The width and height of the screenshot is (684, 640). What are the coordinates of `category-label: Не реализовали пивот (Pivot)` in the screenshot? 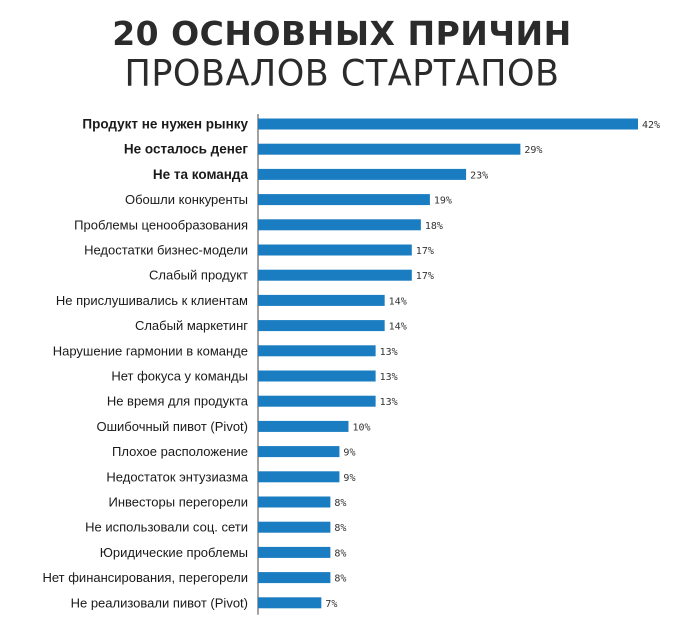 It's located at (159, 602).